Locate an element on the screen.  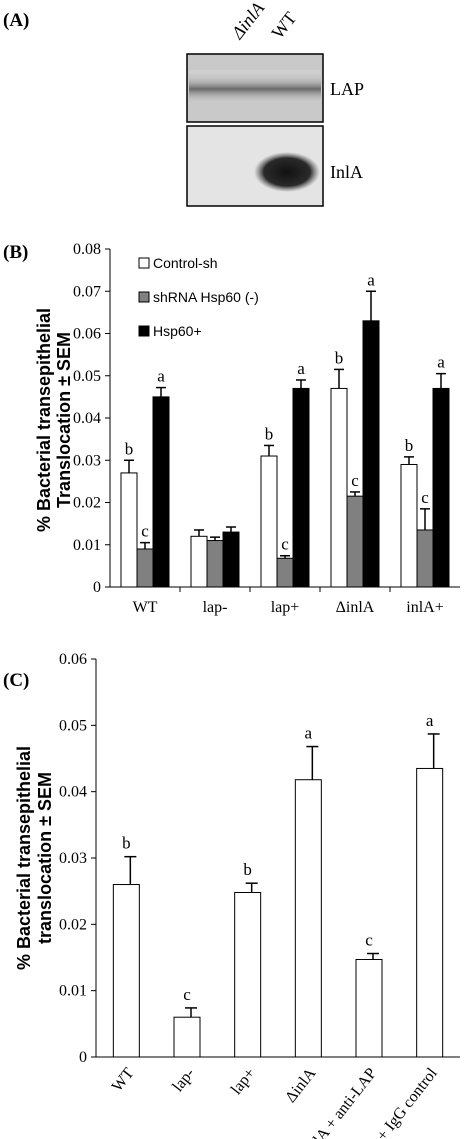
blot-label-lap: LAP is located at coordinates (347, 89).